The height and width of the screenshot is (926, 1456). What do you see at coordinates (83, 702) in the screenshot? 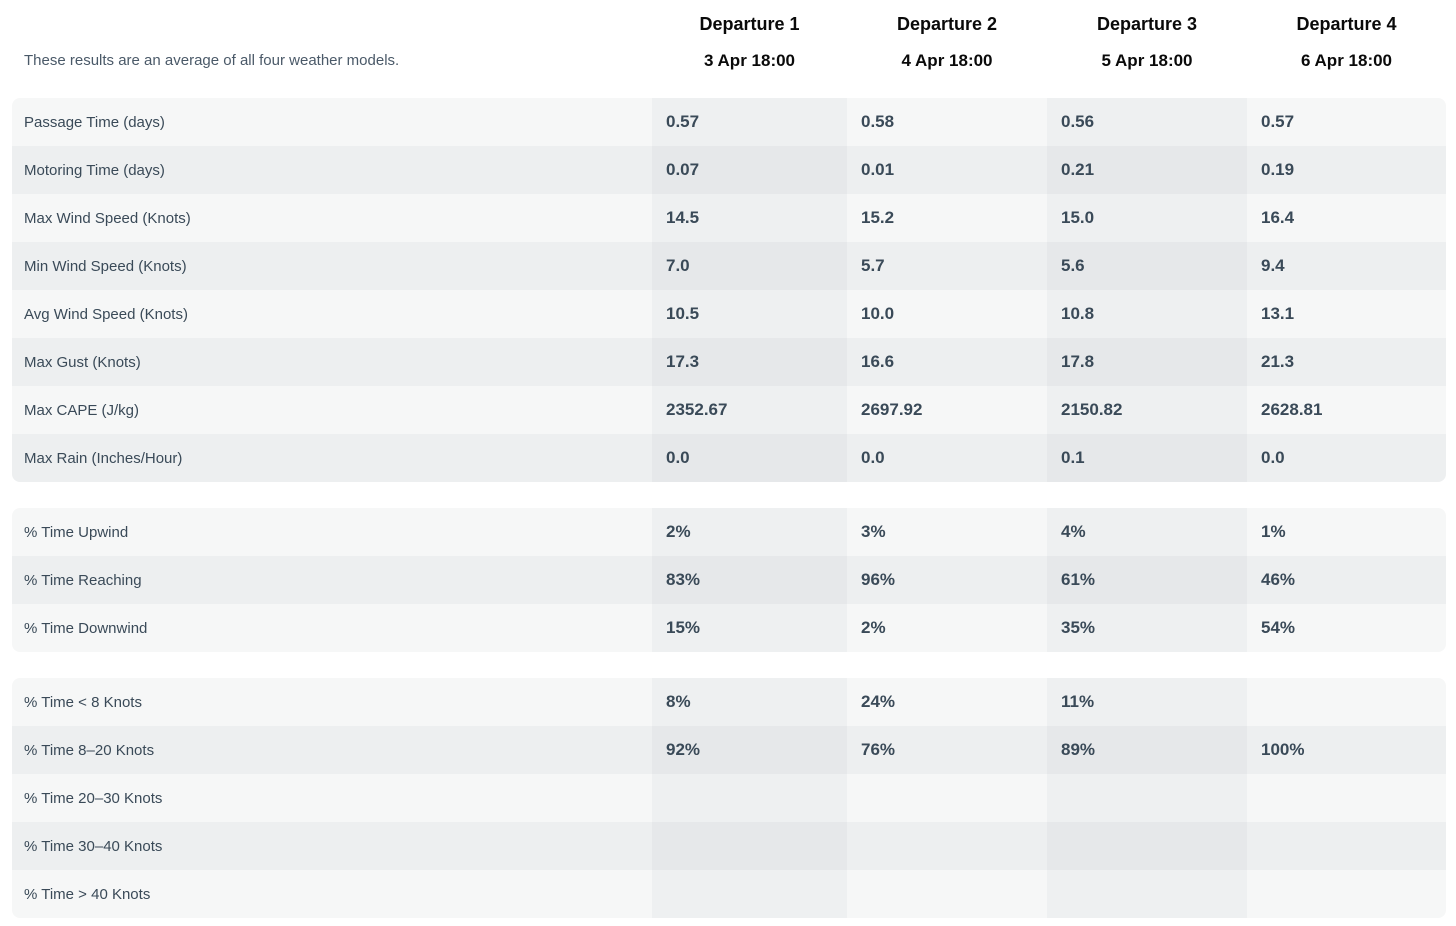
I see `row-label: % Time < 8 Knots` at bounding box center [83, 702].